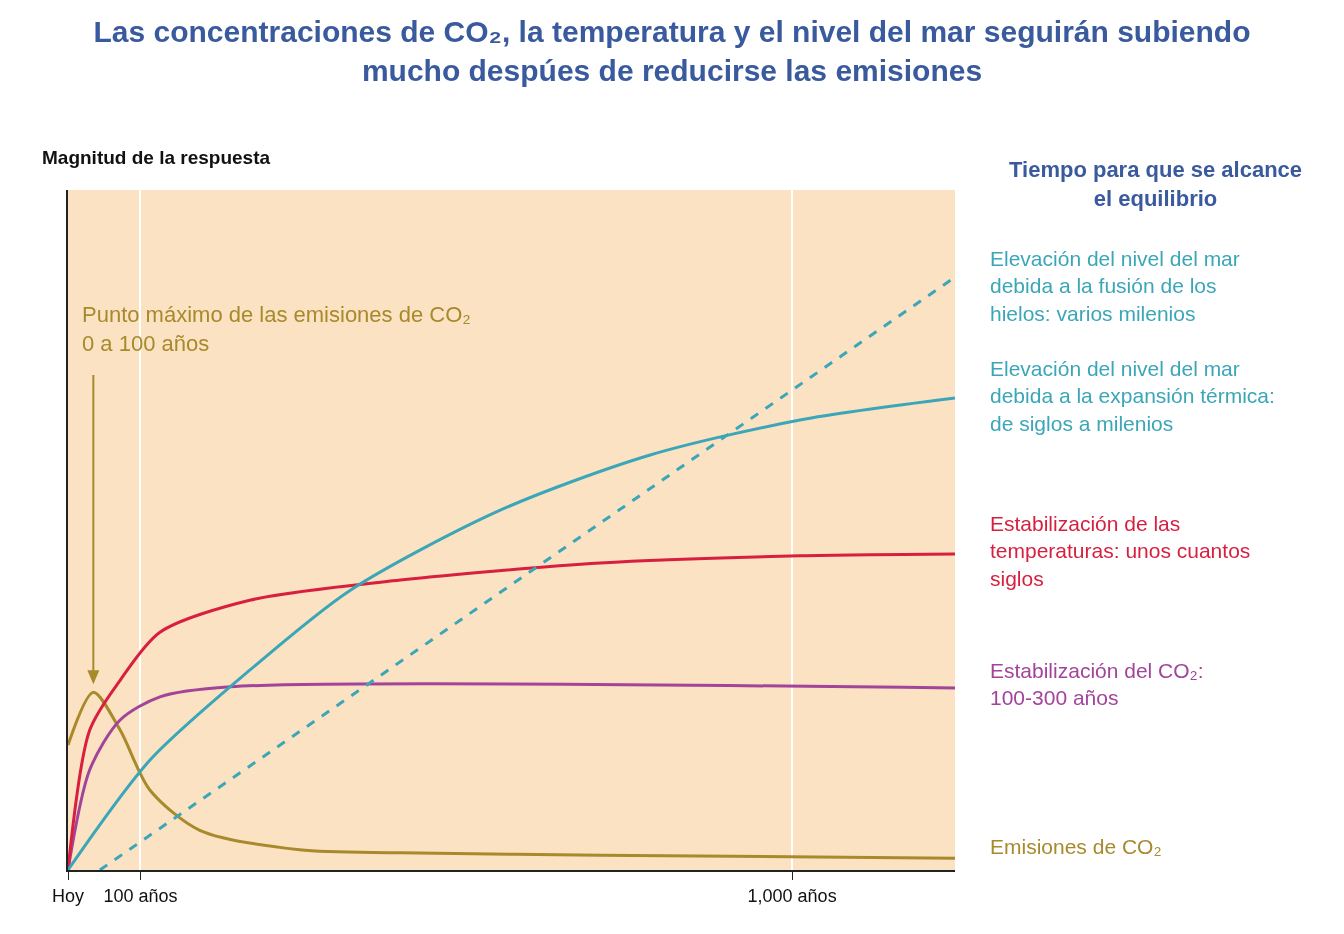 Image resolution: width=1344 pixels, height=934 pixels. What do you see at coordinates (1132, 396) in the screenshot?
I see `series-label: Elevación del nivel del mar debida a la expansión térmica: de siglos a milenios` at bounding box center [1132, 396].